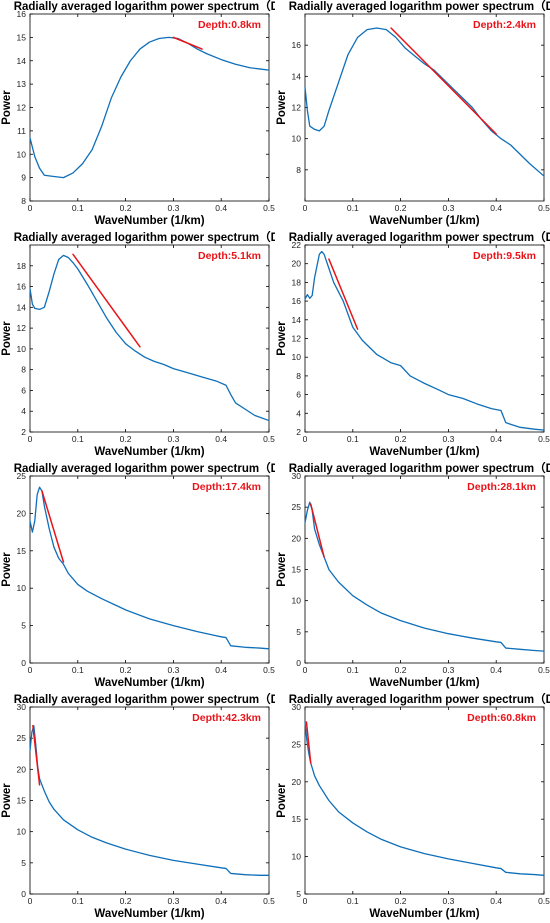  Describe the element at coordinates (21, 131) in the screenshot. I see `y-tick-label: 11` at that location.